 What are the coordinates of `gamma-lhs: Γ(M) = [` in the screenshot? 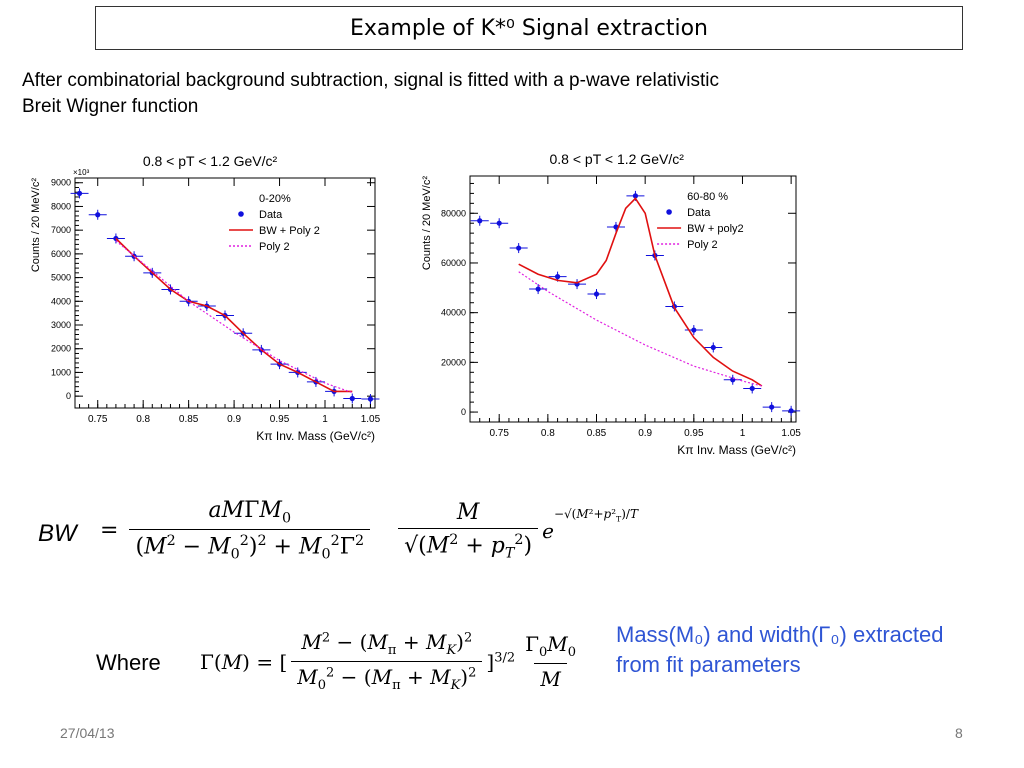 It's located at (244, 661).